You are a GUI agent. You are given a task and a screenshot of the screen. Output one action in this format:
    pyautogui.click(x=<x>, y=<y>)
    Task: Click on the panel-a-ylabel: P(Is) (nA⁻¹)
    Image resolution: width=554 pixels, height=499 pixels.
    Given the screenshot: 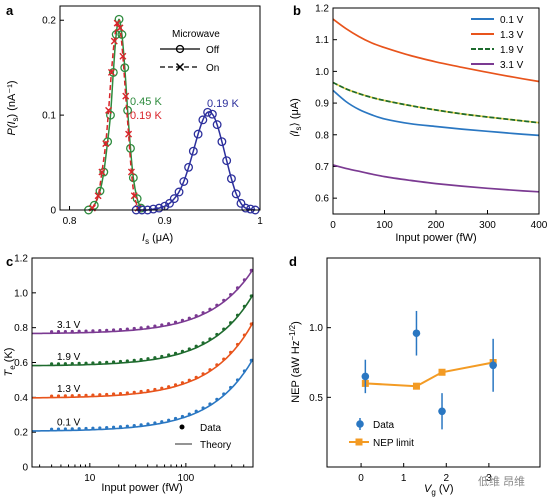 What is the action you would take?
    pyautogui.click(x=13, y=107)
    